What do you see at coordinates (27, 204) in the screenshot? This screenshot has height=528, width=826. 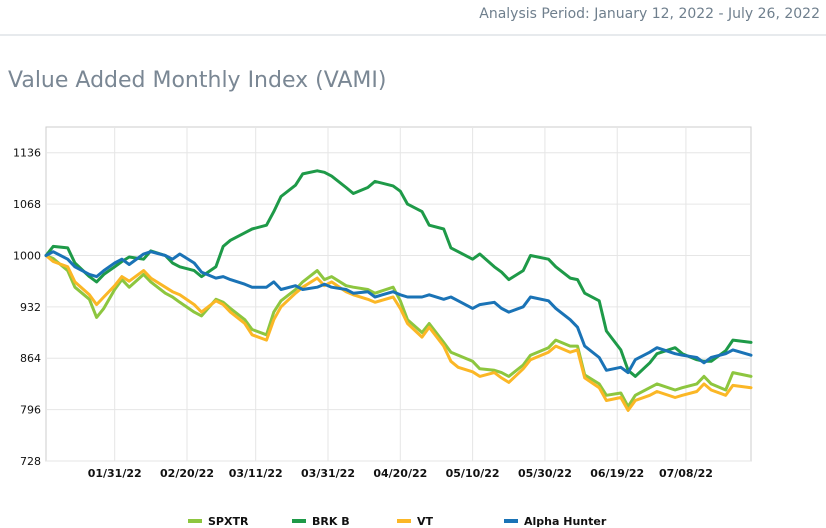 I see `y-tick-label: 1068` at bounding box center [27, 204].